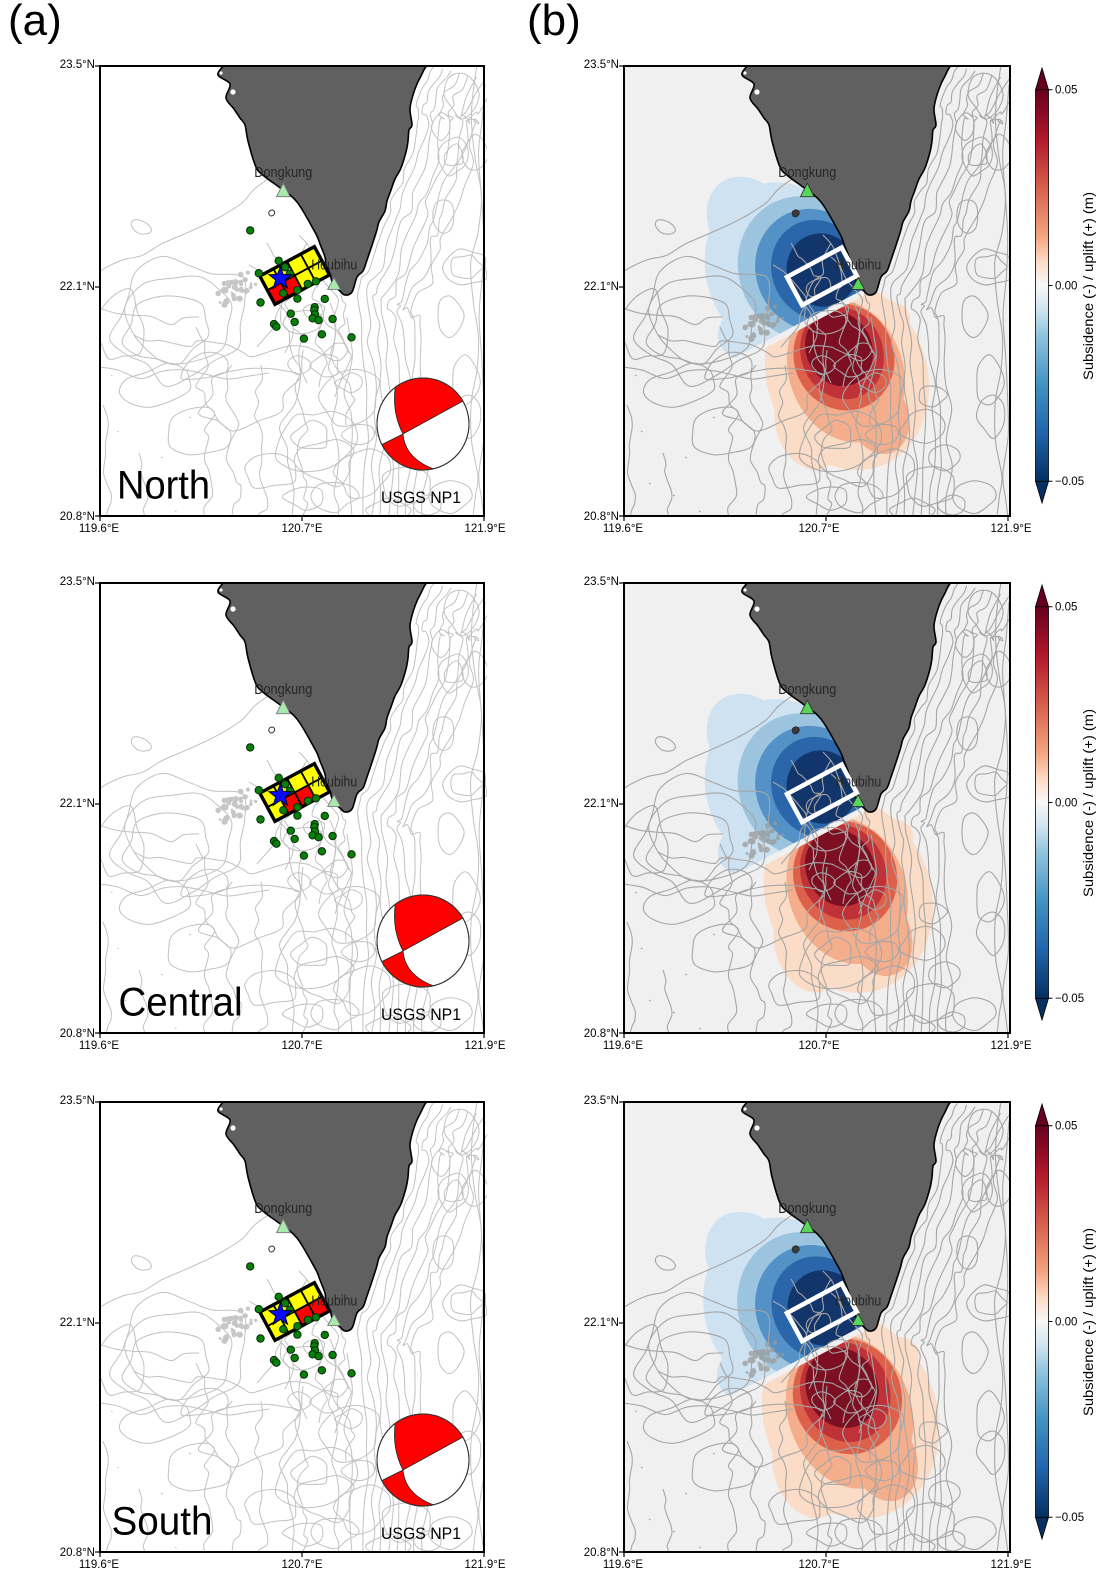 This screenshot has height=1579, width=1110. I want to click on svg-text: South, so click(162, 1522).